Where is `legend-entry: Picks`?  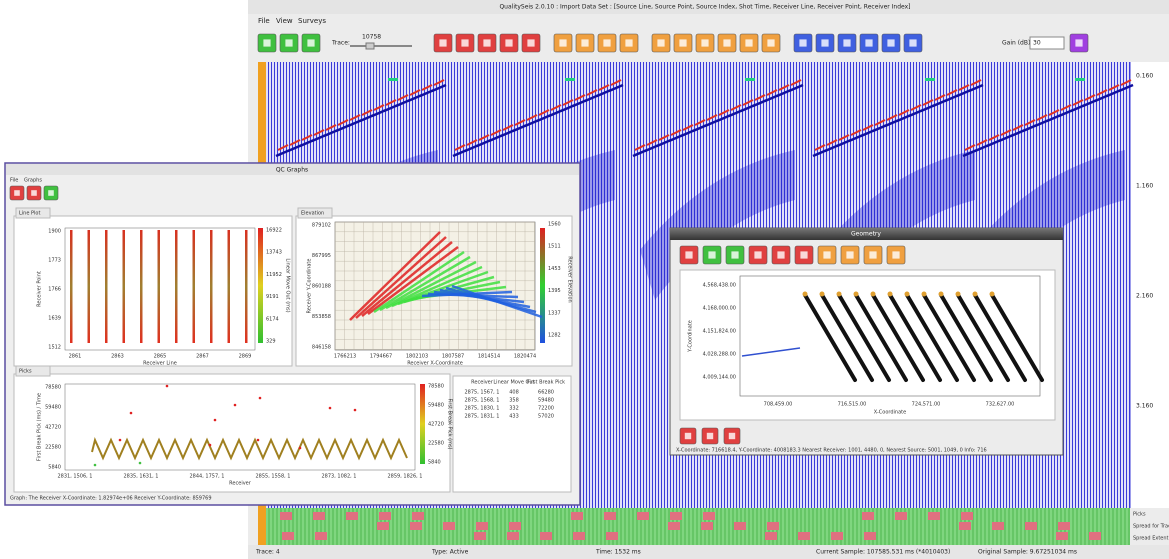 legend-entry: Picks is located at coordinates (1139, 515).